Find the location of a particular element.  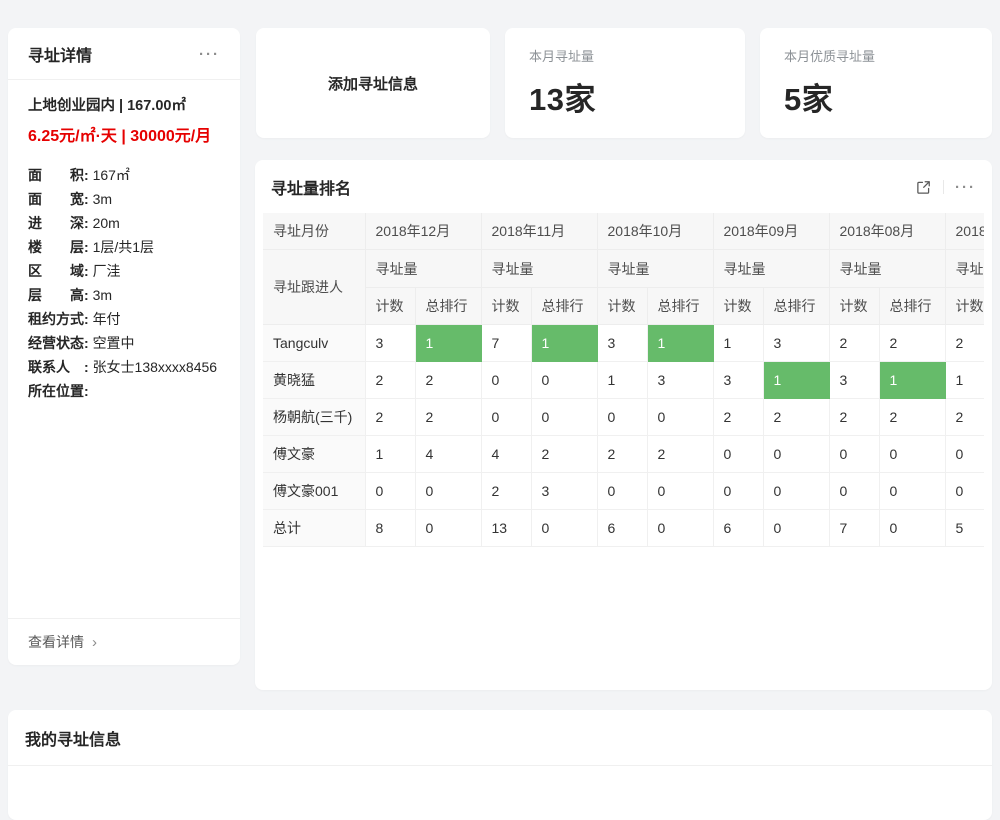

ranking-card-header: 寻址量排名 ··· is located at coordinates (623, 186).